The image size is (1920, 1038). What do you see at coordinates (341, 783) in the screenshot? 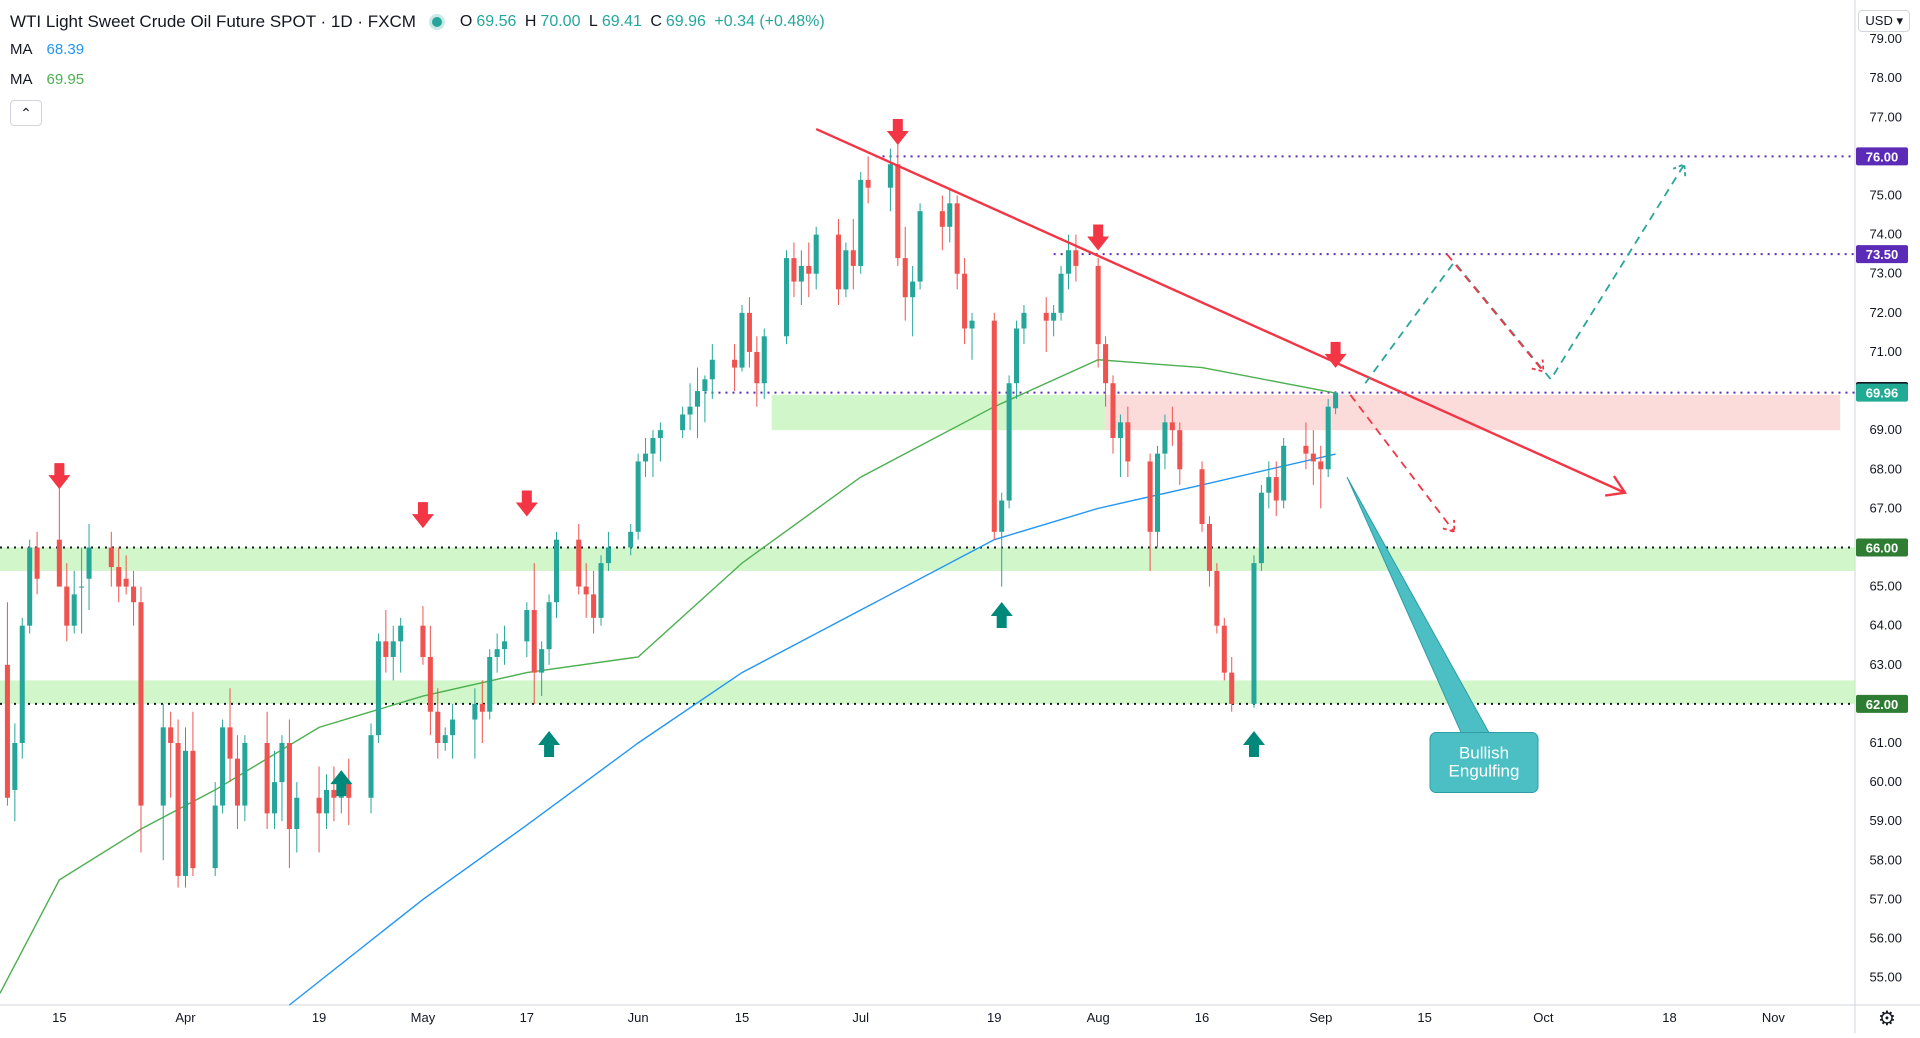
I see `arrow-up-marker` at bounding box center [341, 783].